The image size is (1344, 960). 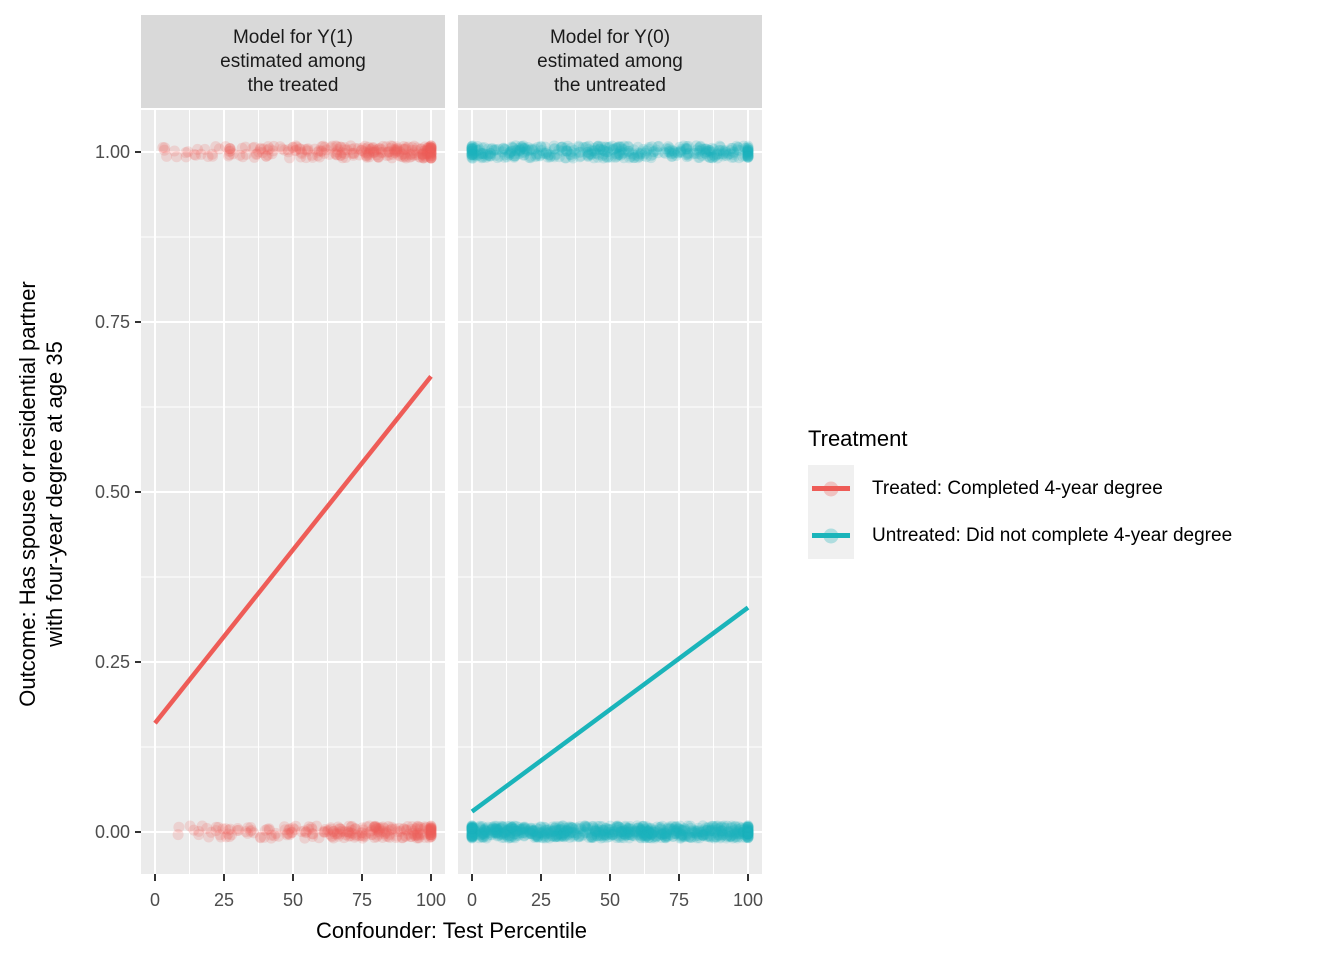 I want to click on strip-text-line: the untreated, so click(x=610, y=85).